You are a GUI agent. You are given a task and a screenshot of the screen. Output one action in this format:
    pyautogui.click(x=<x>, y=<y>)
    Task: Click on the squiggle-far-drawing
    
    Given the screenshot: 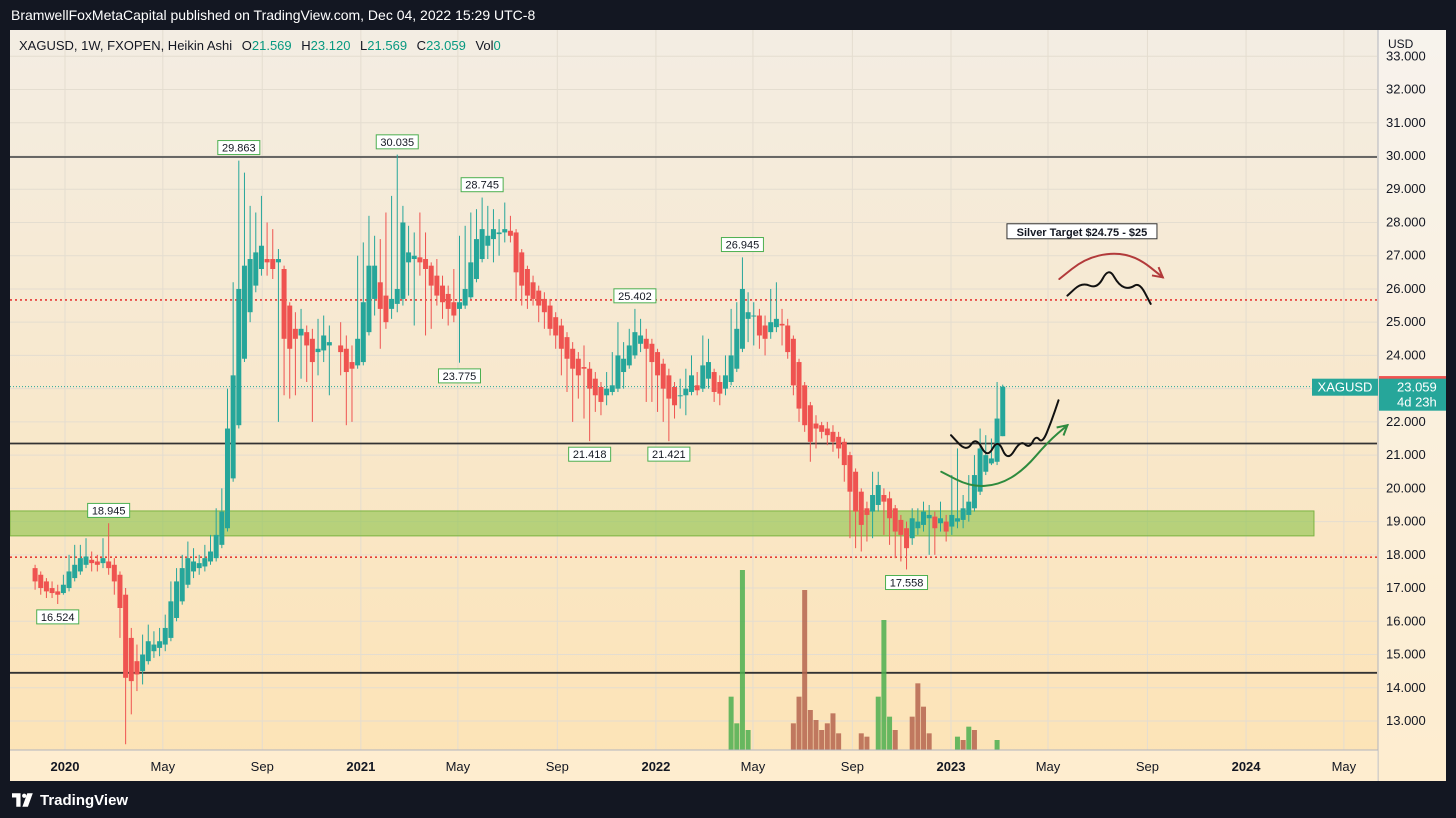 What is the action you would take?
    pyautogui.click(x=1109, y=288)
    